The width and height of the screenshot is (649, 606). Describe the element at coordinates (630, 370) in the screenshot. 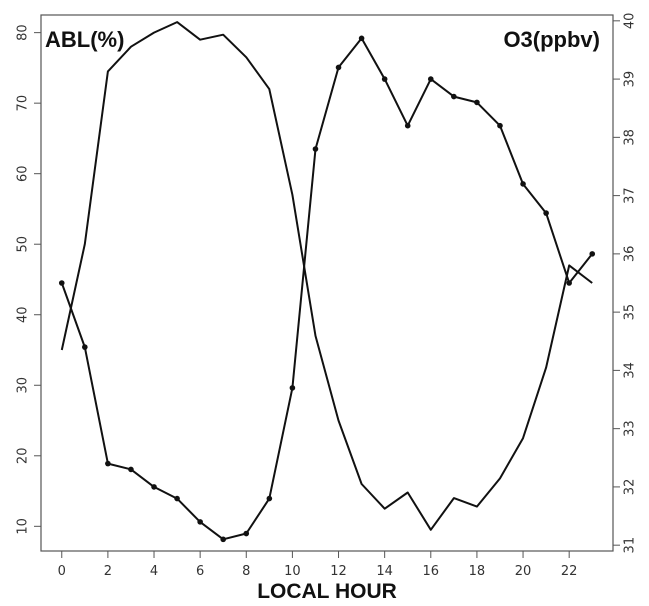

I see `y-right-tick-label: 34` at that location.